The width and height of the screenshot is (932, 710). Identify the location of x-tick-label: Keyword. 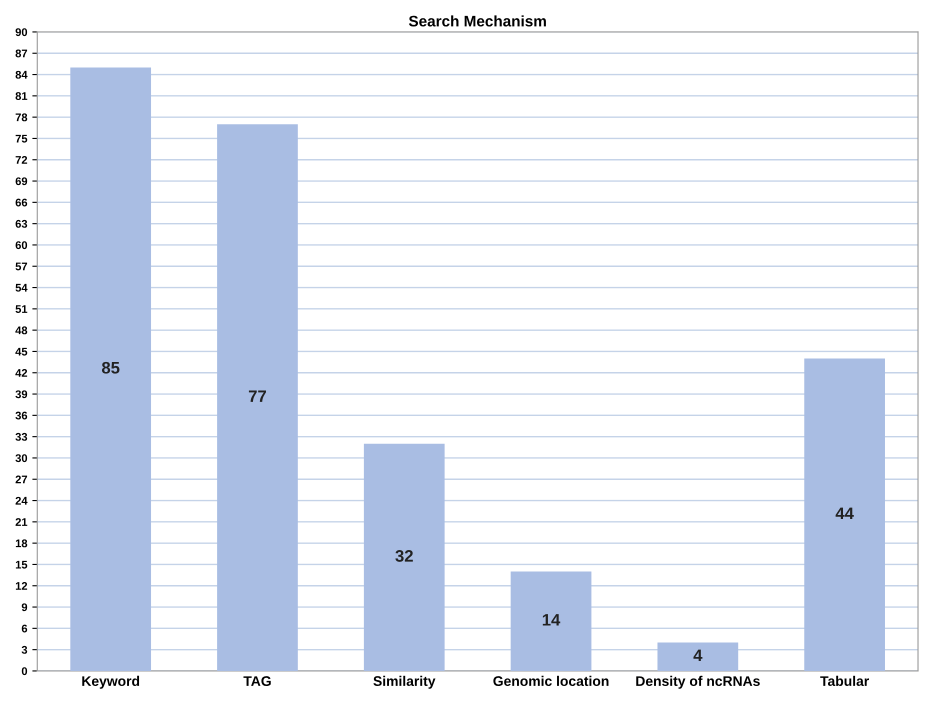
(111, 682).